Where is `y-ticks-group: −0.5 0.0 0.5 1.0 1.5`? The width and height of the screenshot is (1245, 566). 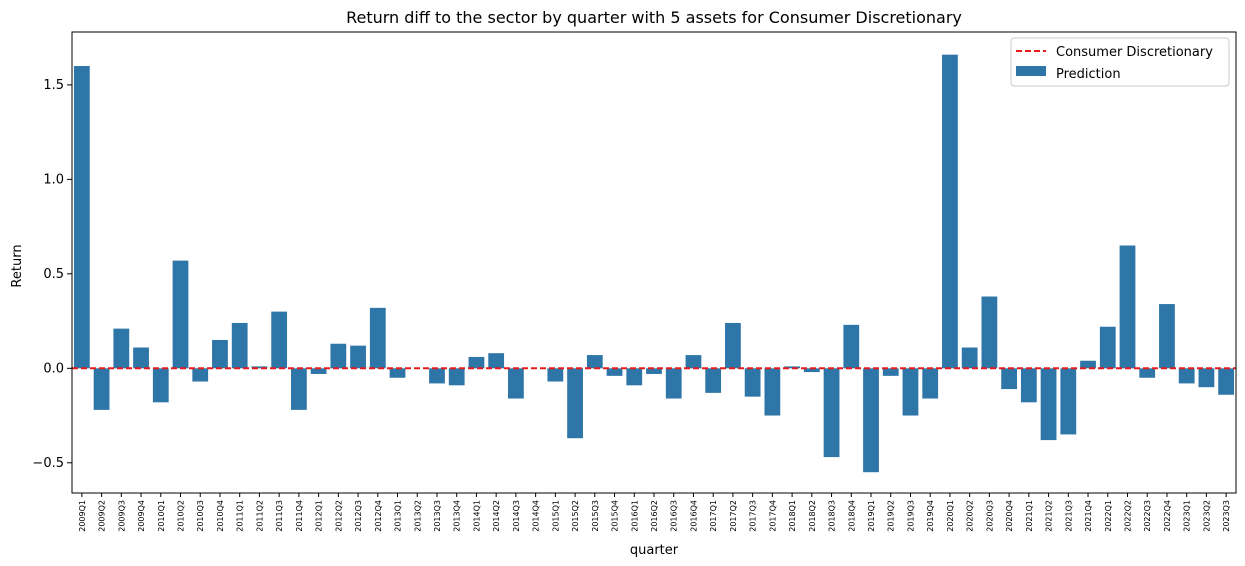
y-ticks-group: −0.5 0.0 0.5 1.0 1.5 is located at coordinates (52, 274).